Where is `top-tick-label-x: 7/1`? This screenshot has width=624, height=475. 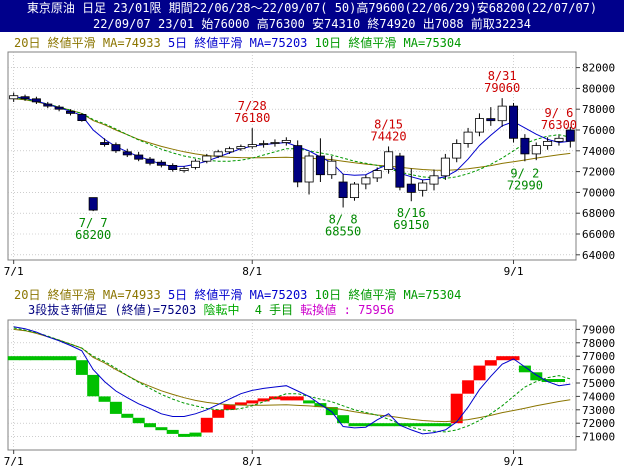
top-tick-label-x: 7/1 is located at coordinates (14, 271).